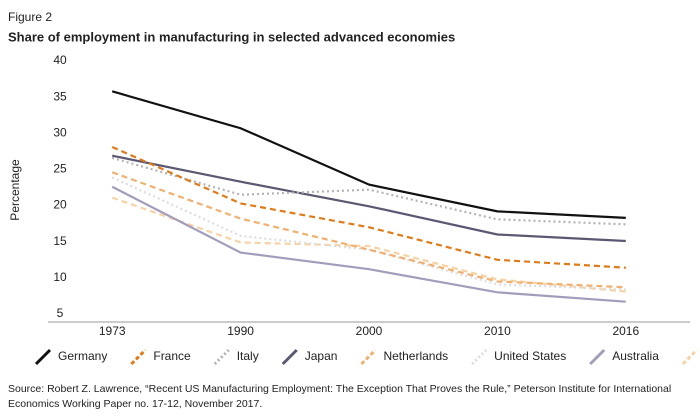  Describe the element at coordinates (60, 241) in the screenshot. I see `y-tick-label: 15` at that location.